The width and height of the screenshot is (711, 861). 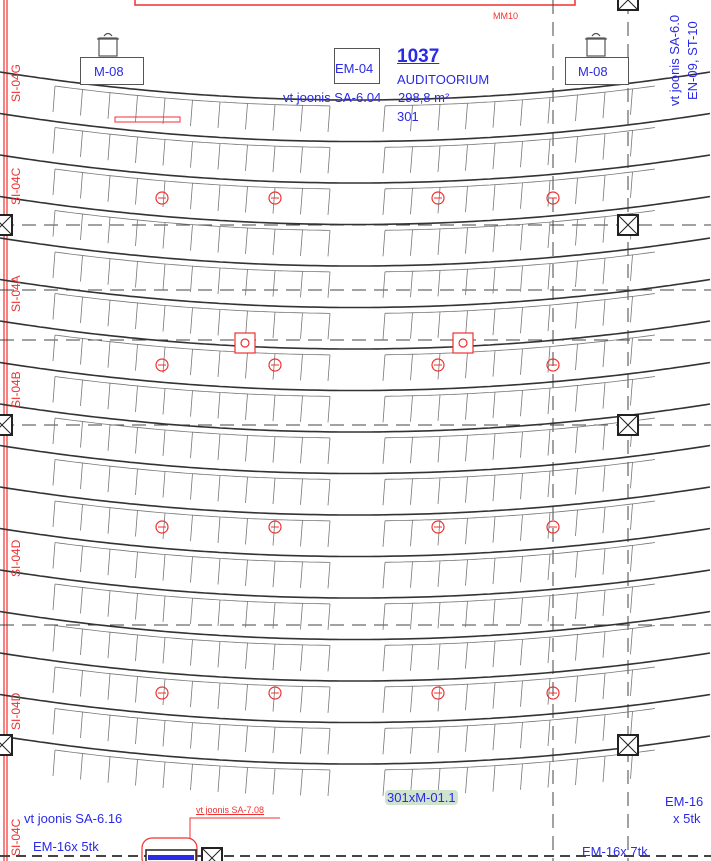 What do you see at coordinates (66, 846) in the screenshot?
I see `em16-left: EM-16x 5tk` at bounding box center [66, 846].